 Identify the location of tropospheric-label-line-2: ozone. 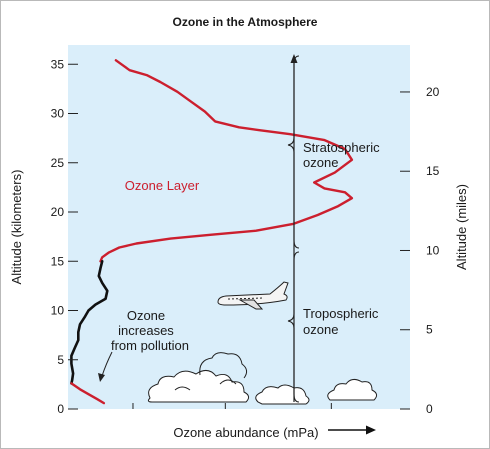
(320, 329).